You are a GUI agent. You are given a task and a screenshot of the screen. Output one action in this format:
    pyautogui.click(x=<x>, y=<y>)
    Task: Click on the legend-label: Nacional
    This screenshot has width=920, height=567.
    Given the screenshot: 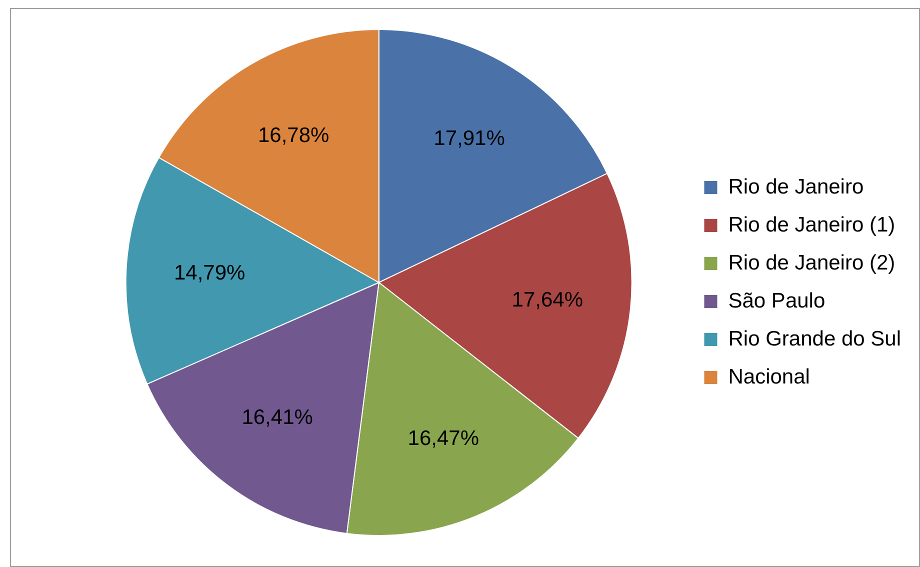 What is the action you would take?
    pyautogui.click(x=769, y=376)
    